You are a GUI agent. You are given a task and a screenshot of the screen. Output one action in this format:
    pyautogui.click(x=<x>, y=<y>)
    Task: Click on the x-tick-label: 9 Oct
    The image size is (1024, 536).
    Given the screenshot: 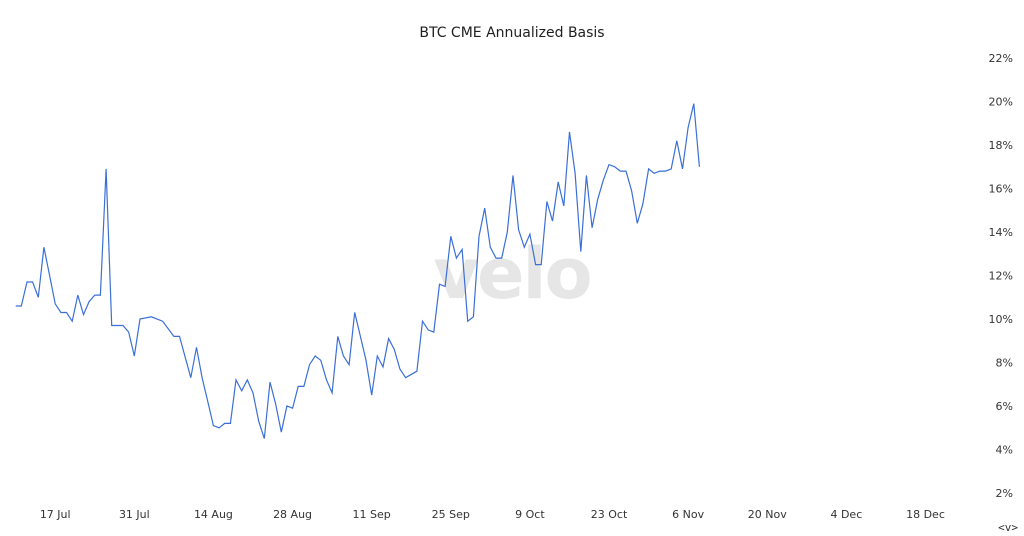 What is the action you would take?
    pyautogui.click(x=530, y=514)
    